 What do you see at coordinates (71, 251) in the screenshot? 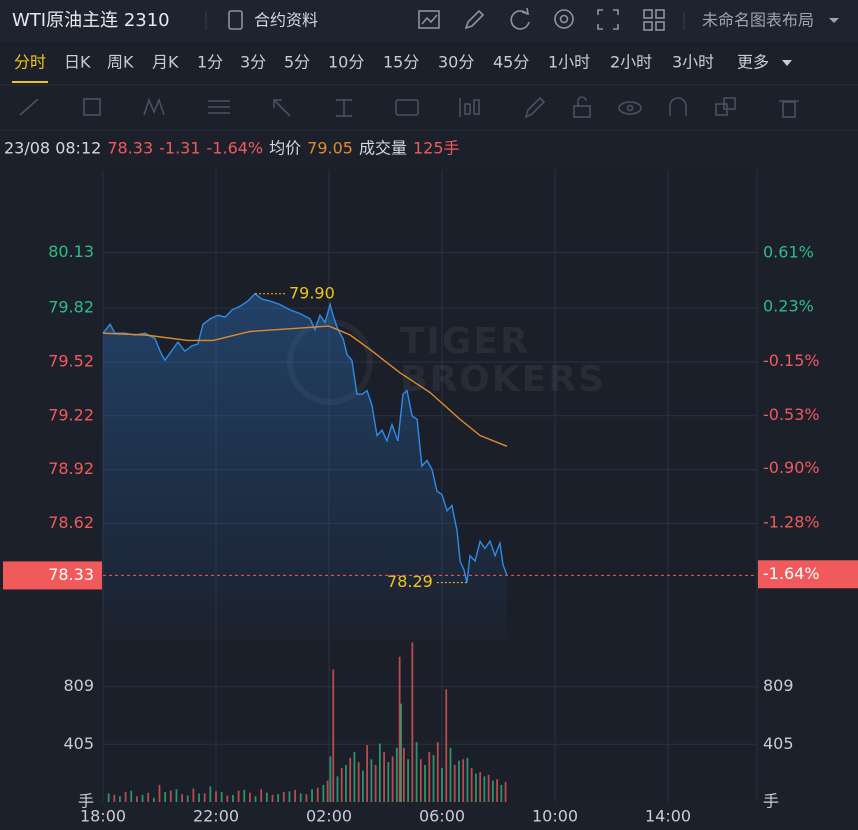
I see `y-tick-label: 80.13` at bounding box center [71, 251].